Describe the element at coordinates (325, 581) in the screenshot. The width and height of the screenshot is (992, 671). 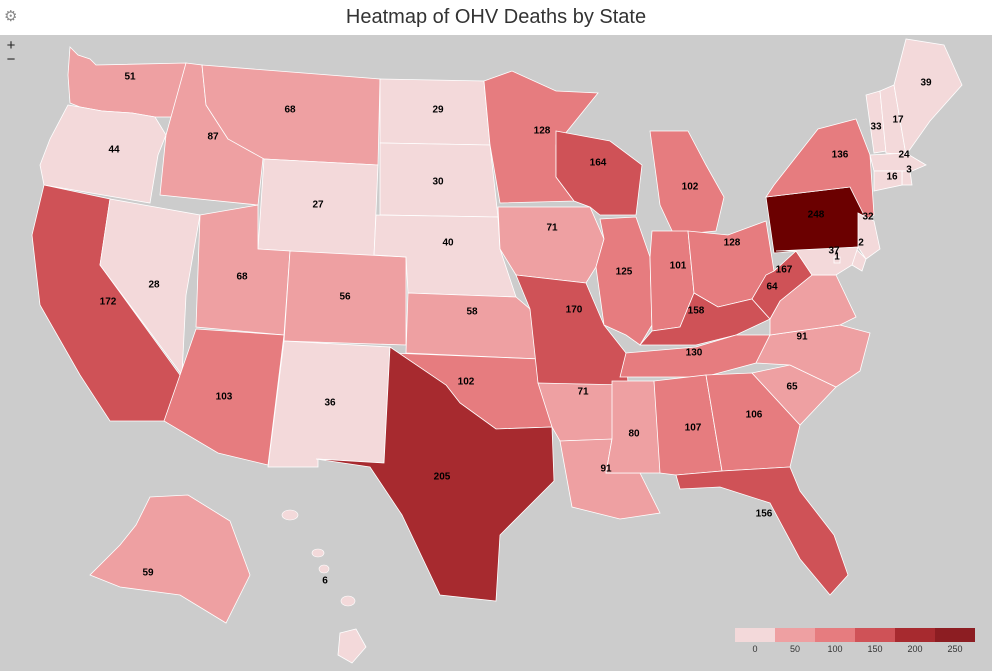
I see `state-value-label: 6` at that location.